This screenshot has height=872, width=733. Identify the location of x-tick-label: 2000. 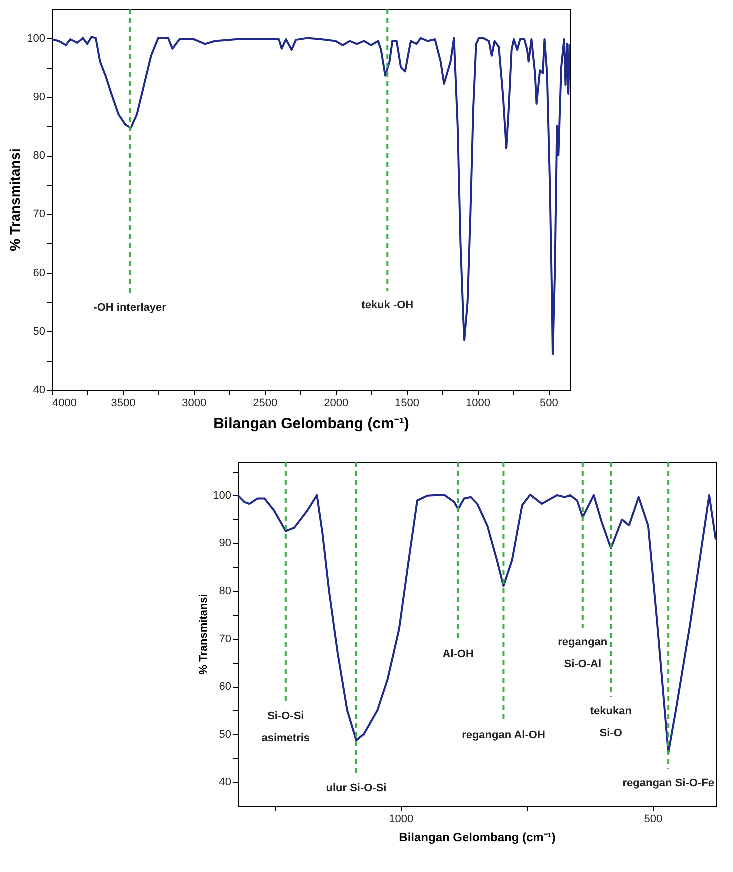
(336, 404).